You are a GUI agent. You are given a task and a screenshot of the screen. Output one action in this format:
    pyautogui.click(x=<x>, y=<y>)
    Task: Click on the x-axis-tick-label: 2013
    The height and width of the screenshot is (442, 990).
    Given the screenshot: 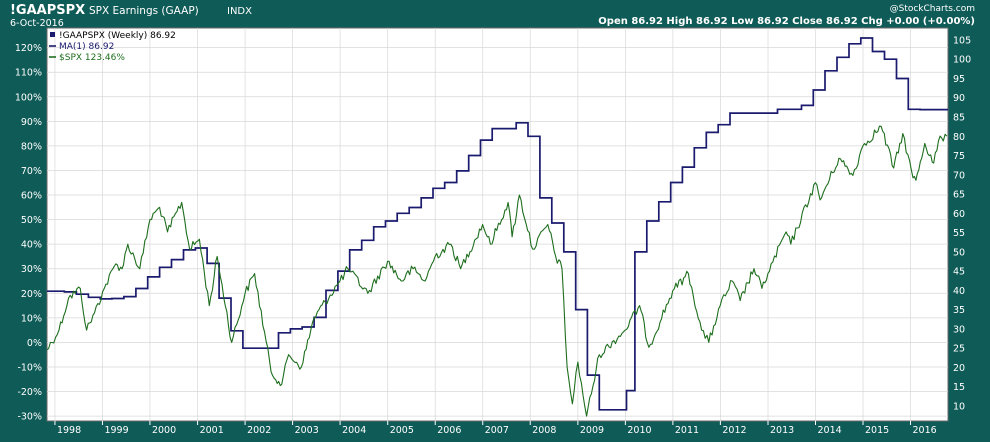 What is the action you would take?
    pyautogui.click(x=782, y=430)
    